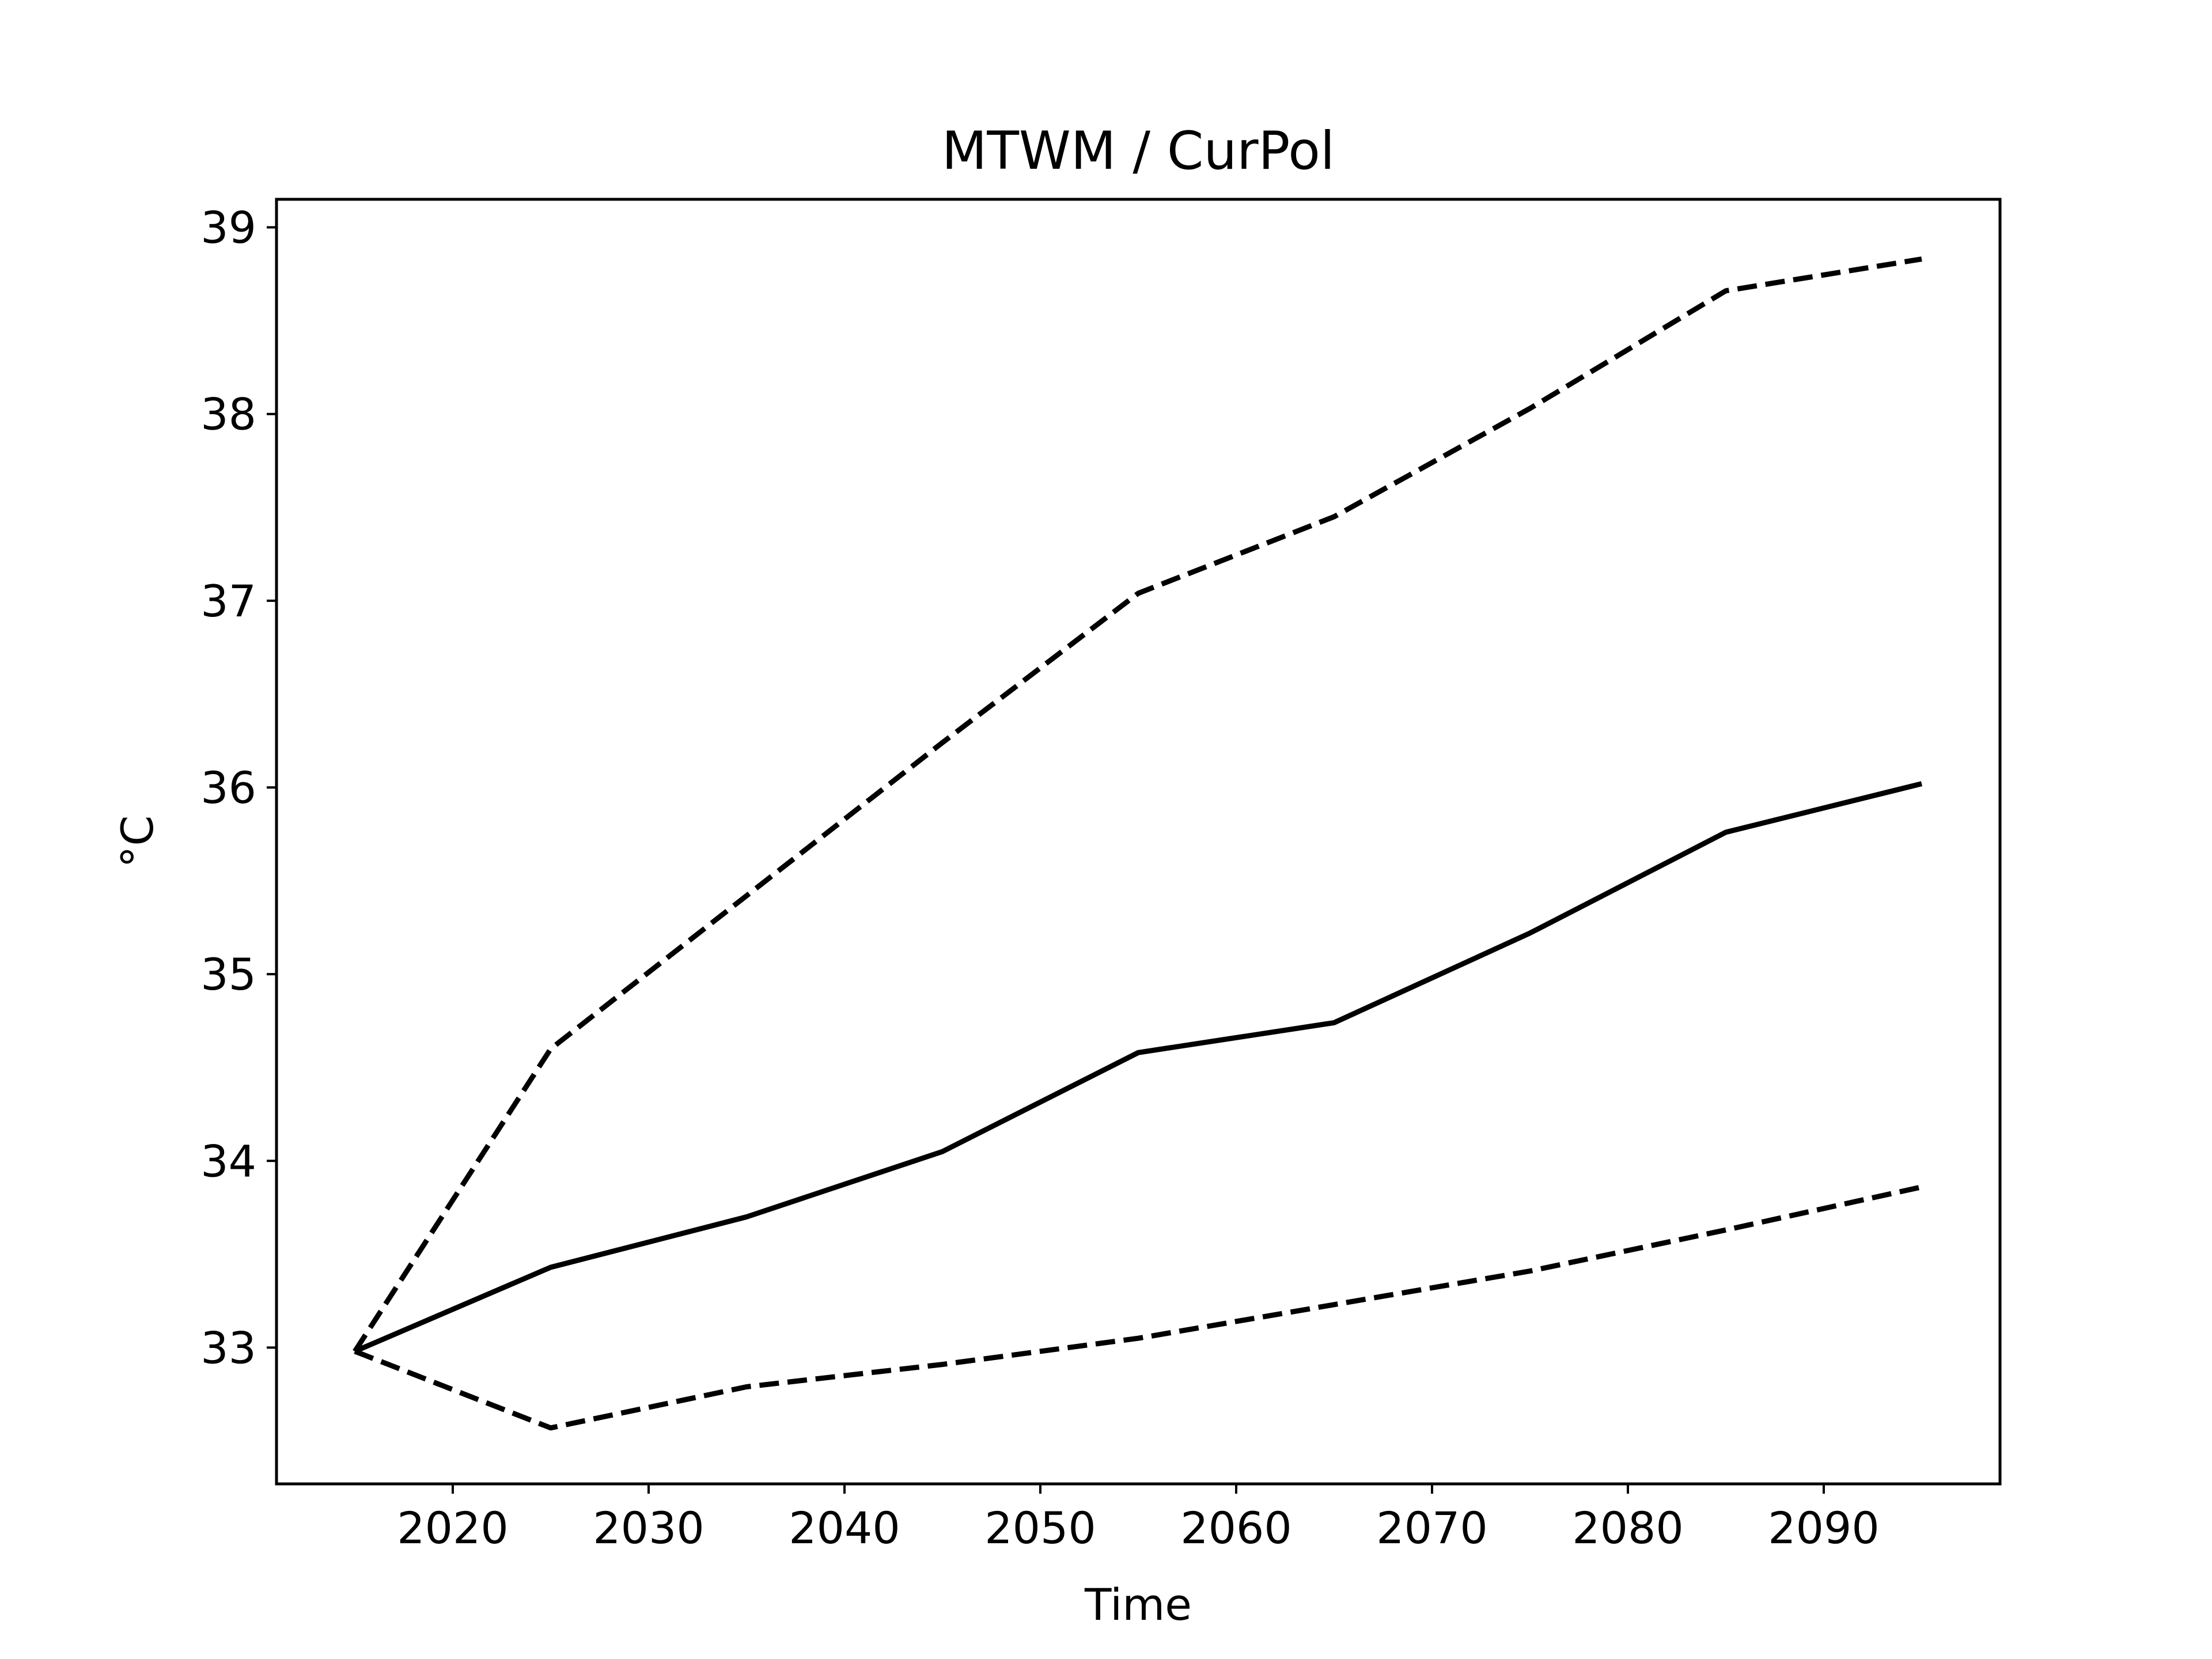  I want to click on x-tick-label: 2080, so click(1627, 1528).